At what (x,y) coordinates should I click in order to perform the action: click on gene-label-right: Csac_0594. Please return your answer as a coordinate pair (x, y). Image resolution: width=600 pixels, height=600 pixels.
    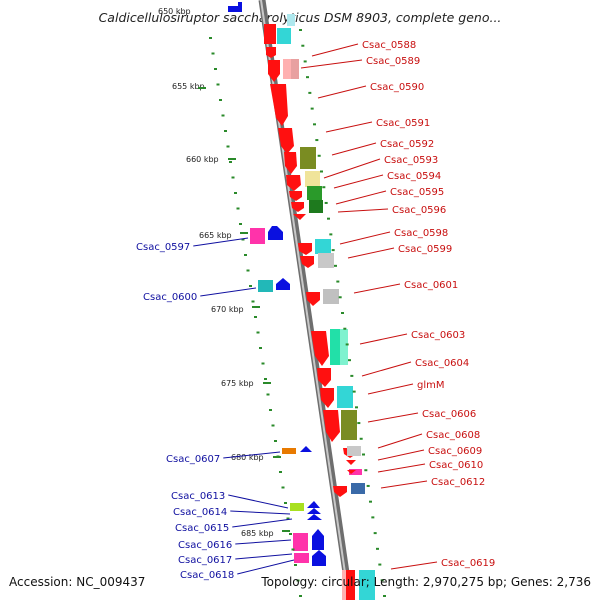
    Looking at the image, I should click on (414, 176).